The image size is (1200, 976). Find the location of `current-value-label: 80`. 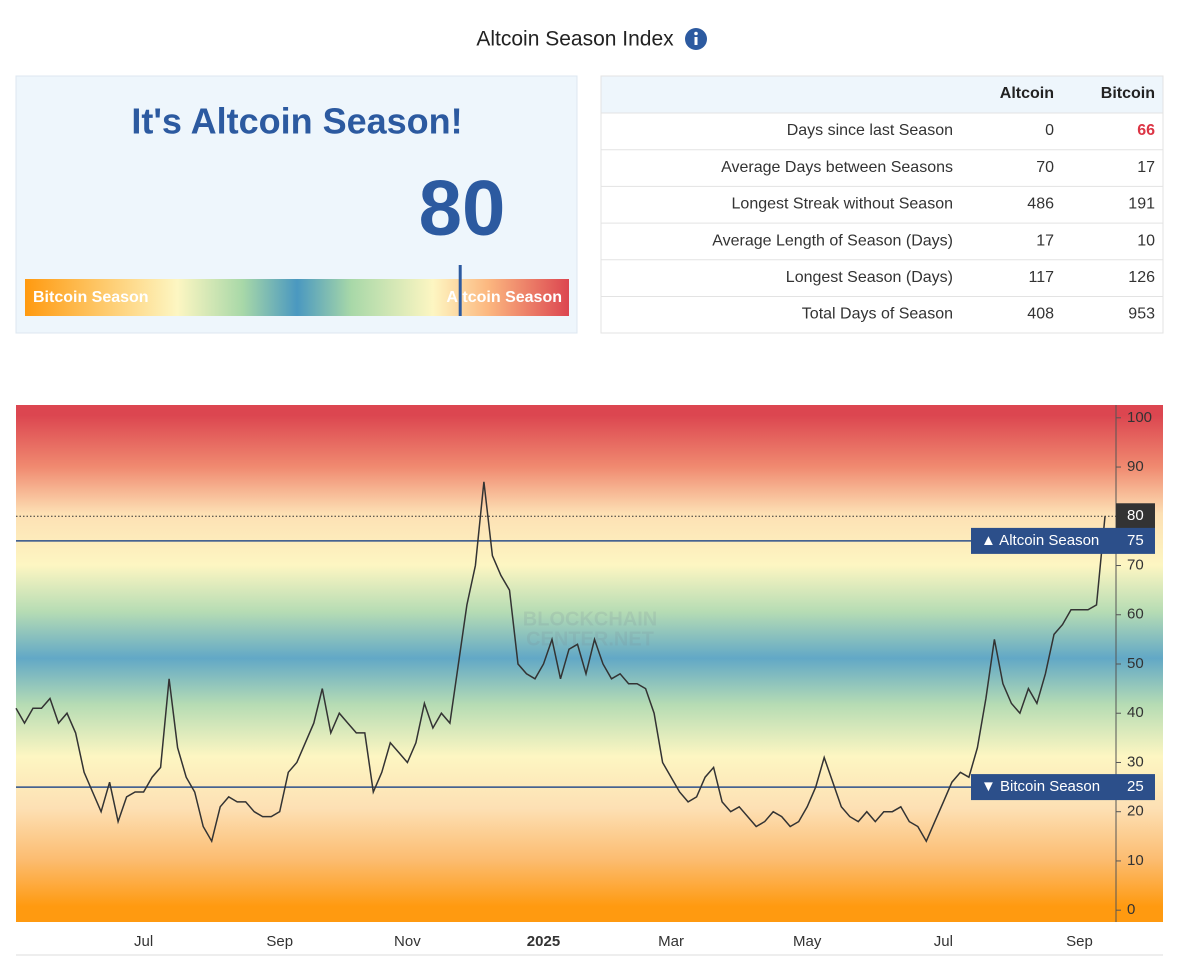

current-value-label: 80 is located at coordinates (1135, 515).